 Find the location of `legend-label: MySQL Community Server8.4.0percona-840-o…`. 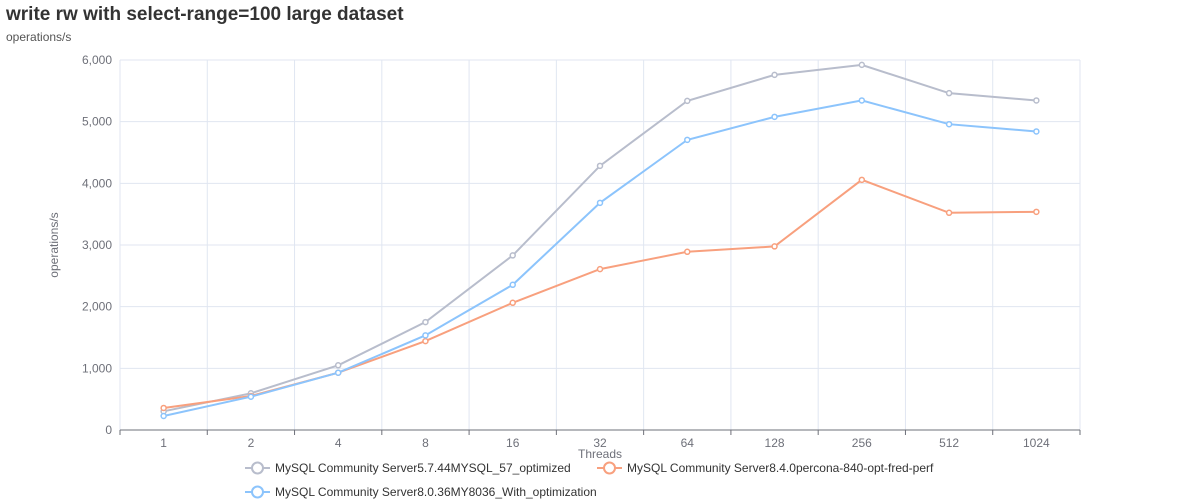

legend-label: MySQL Community Server8.4.0percona-840-o… is located at coordinates (780, 468).